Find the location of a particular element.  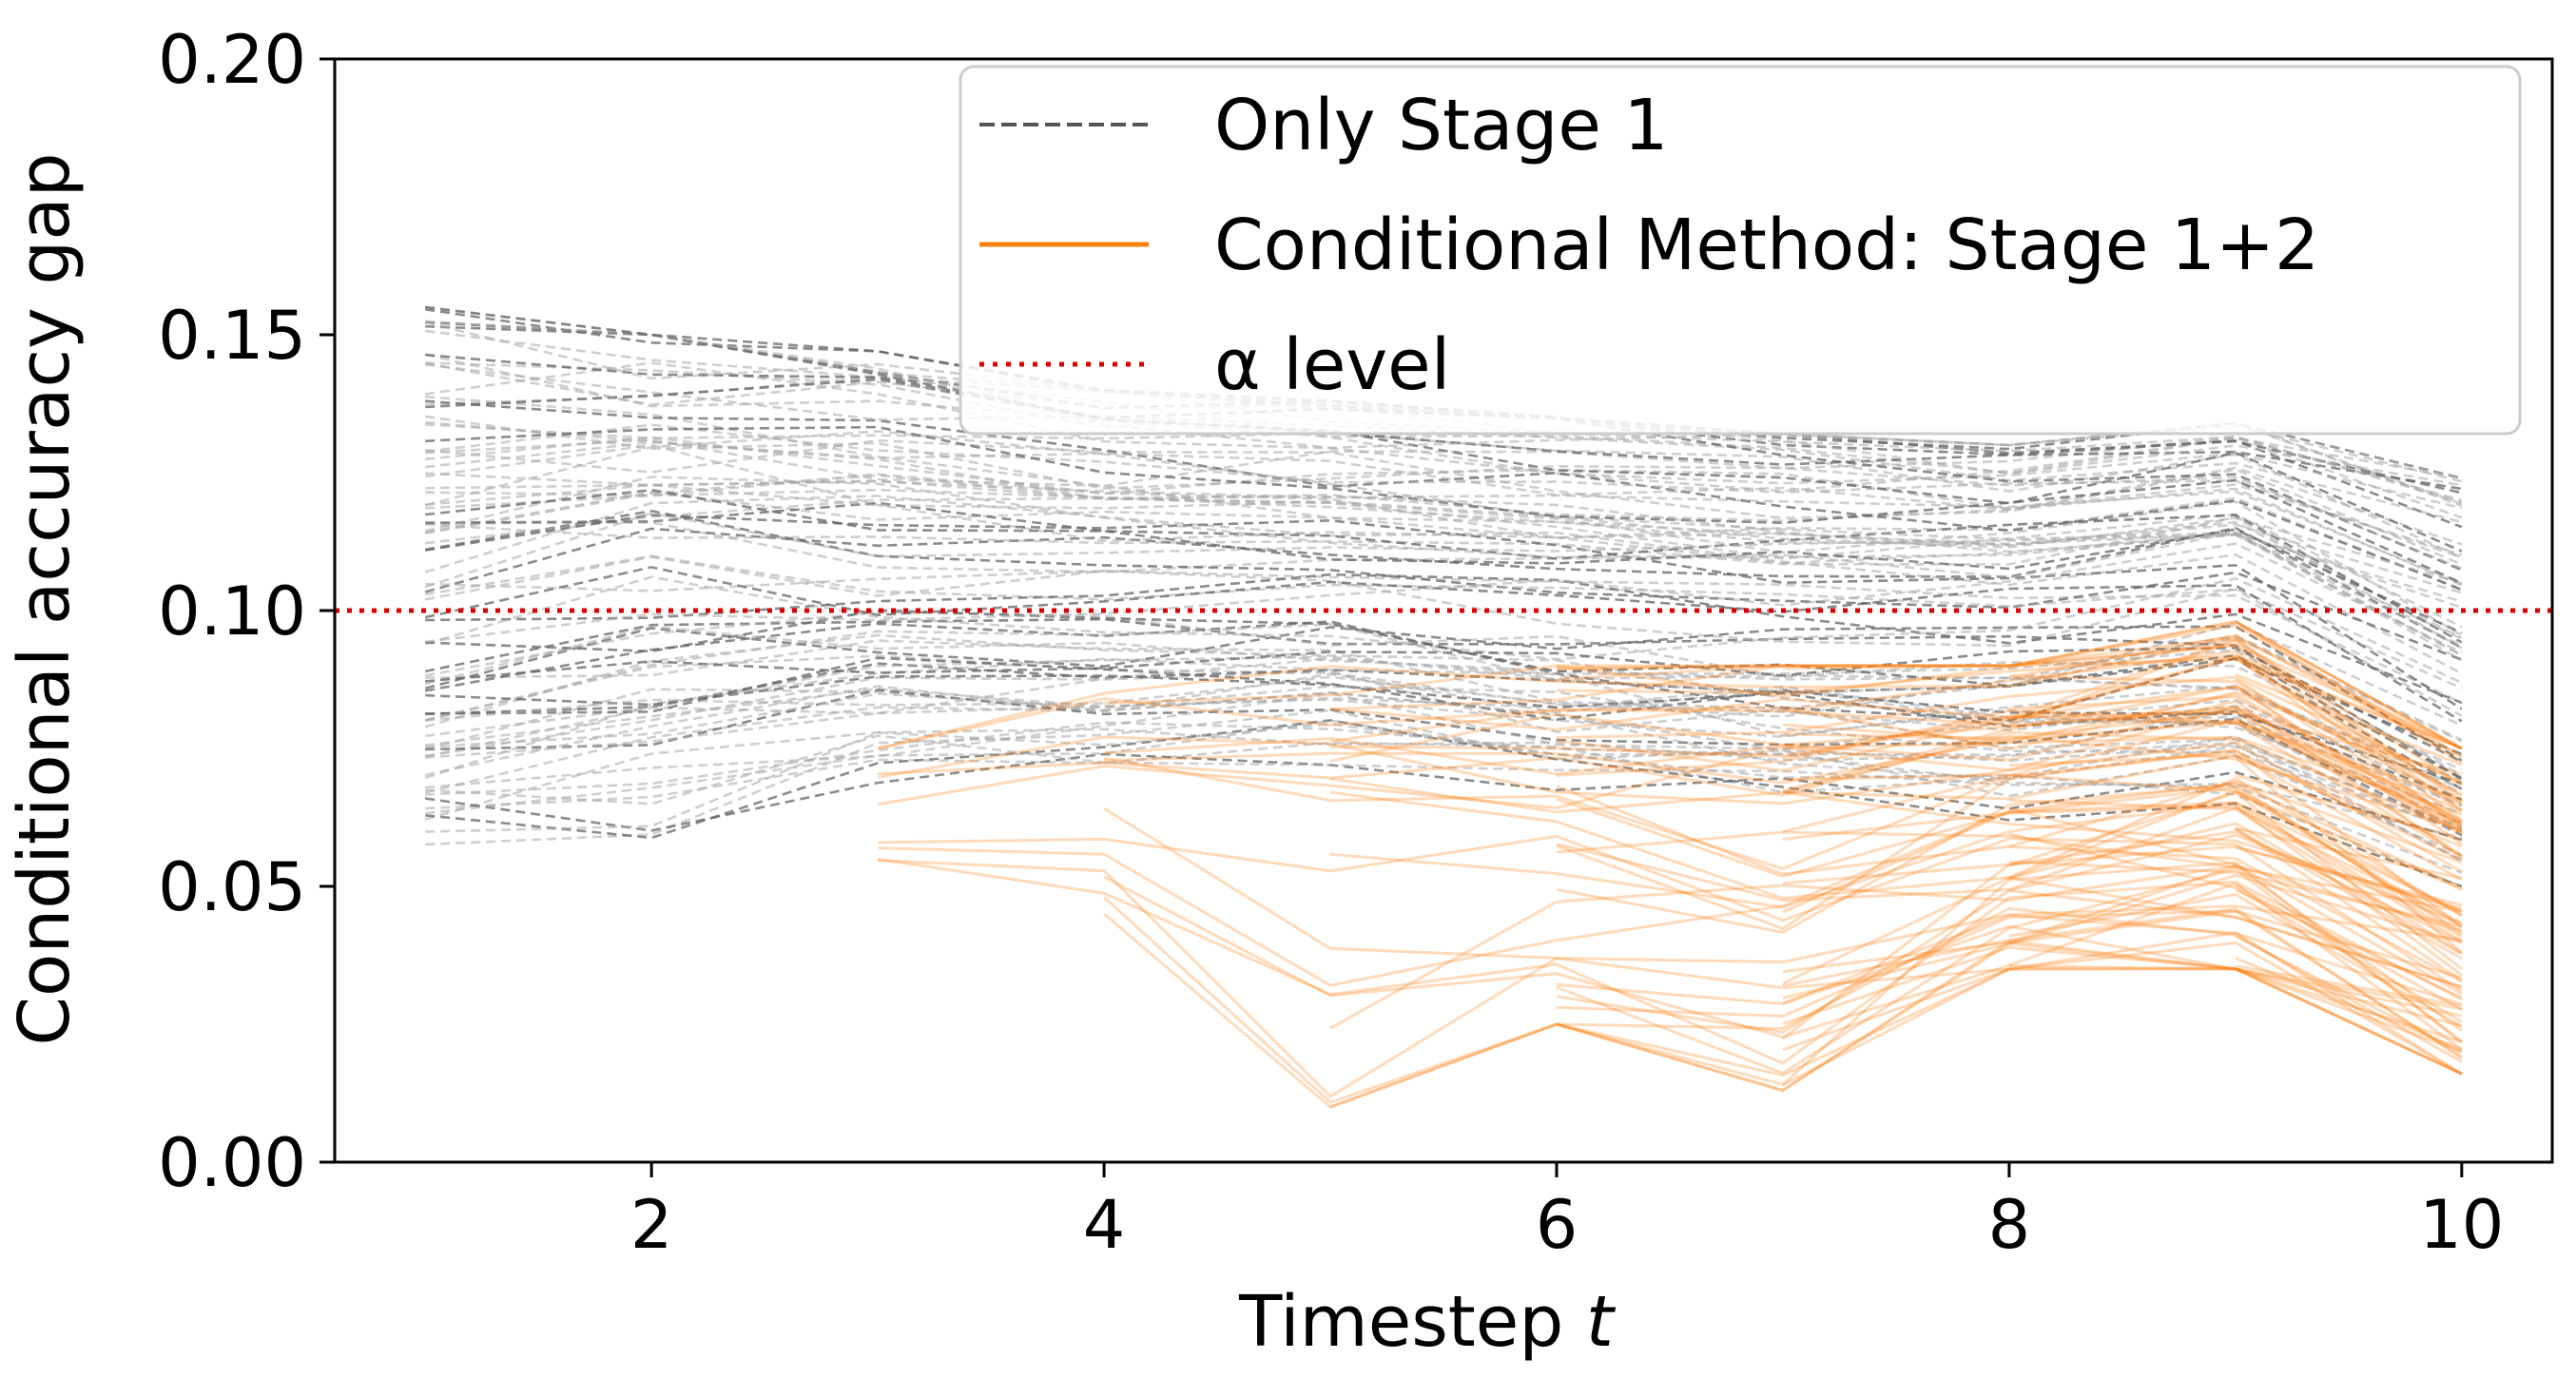

y-tick-label: 0.20 is located at coordinates (232, 60).